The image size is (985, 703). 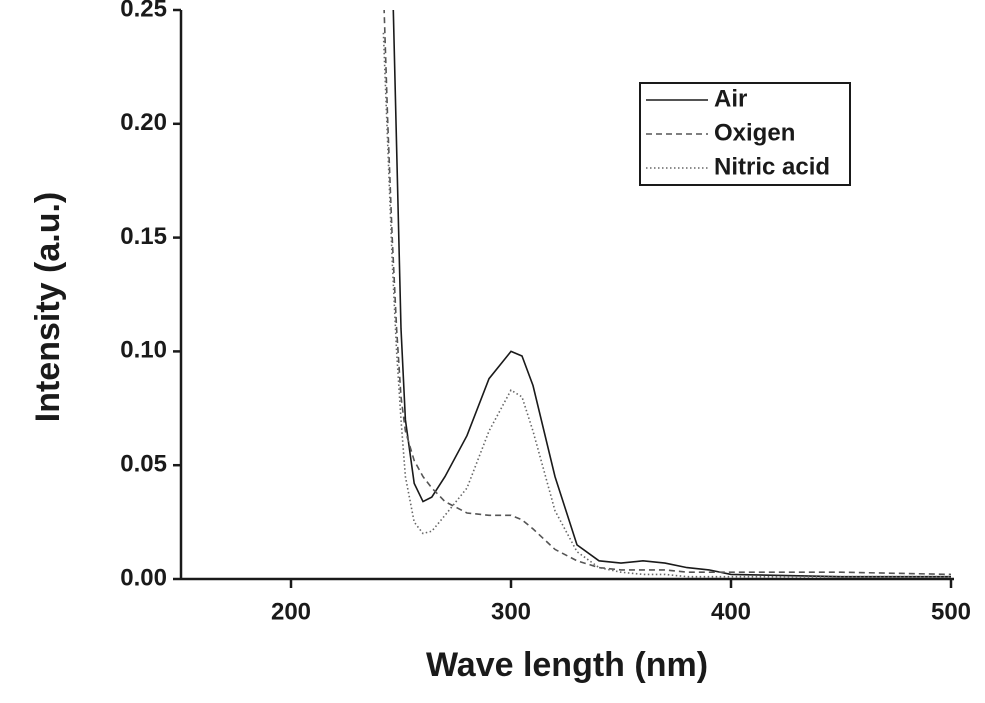 What do you see at coordinates (143, 11) in the screenshot?
I see `y-tick-label: 0.25` at bounding box center [143, 11].